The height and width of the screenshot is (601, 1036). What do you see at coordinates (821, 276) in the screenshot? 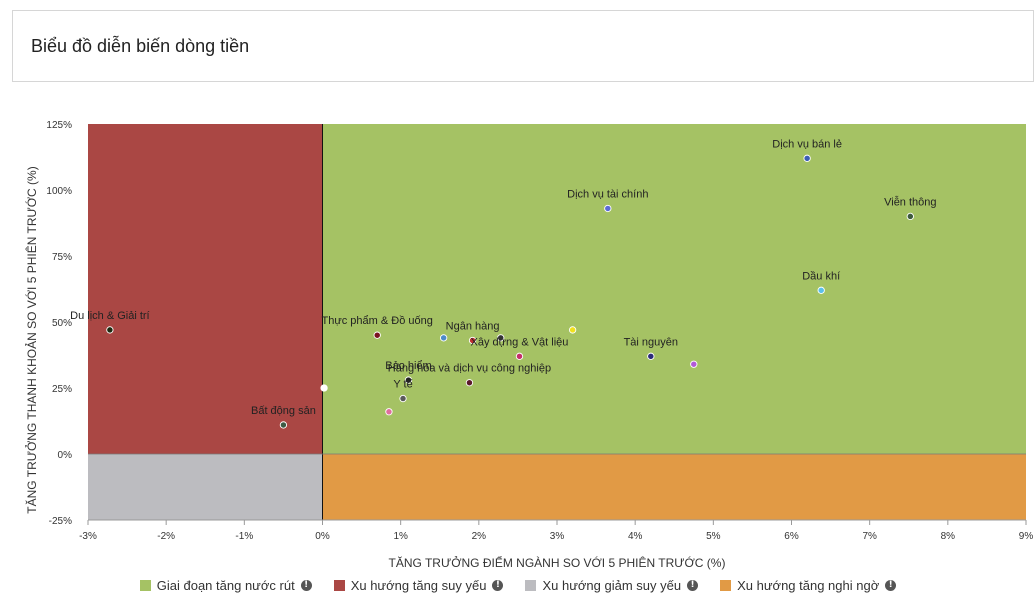
I see `data-point-label: Dầu khí` at bounding box center [821, 276].